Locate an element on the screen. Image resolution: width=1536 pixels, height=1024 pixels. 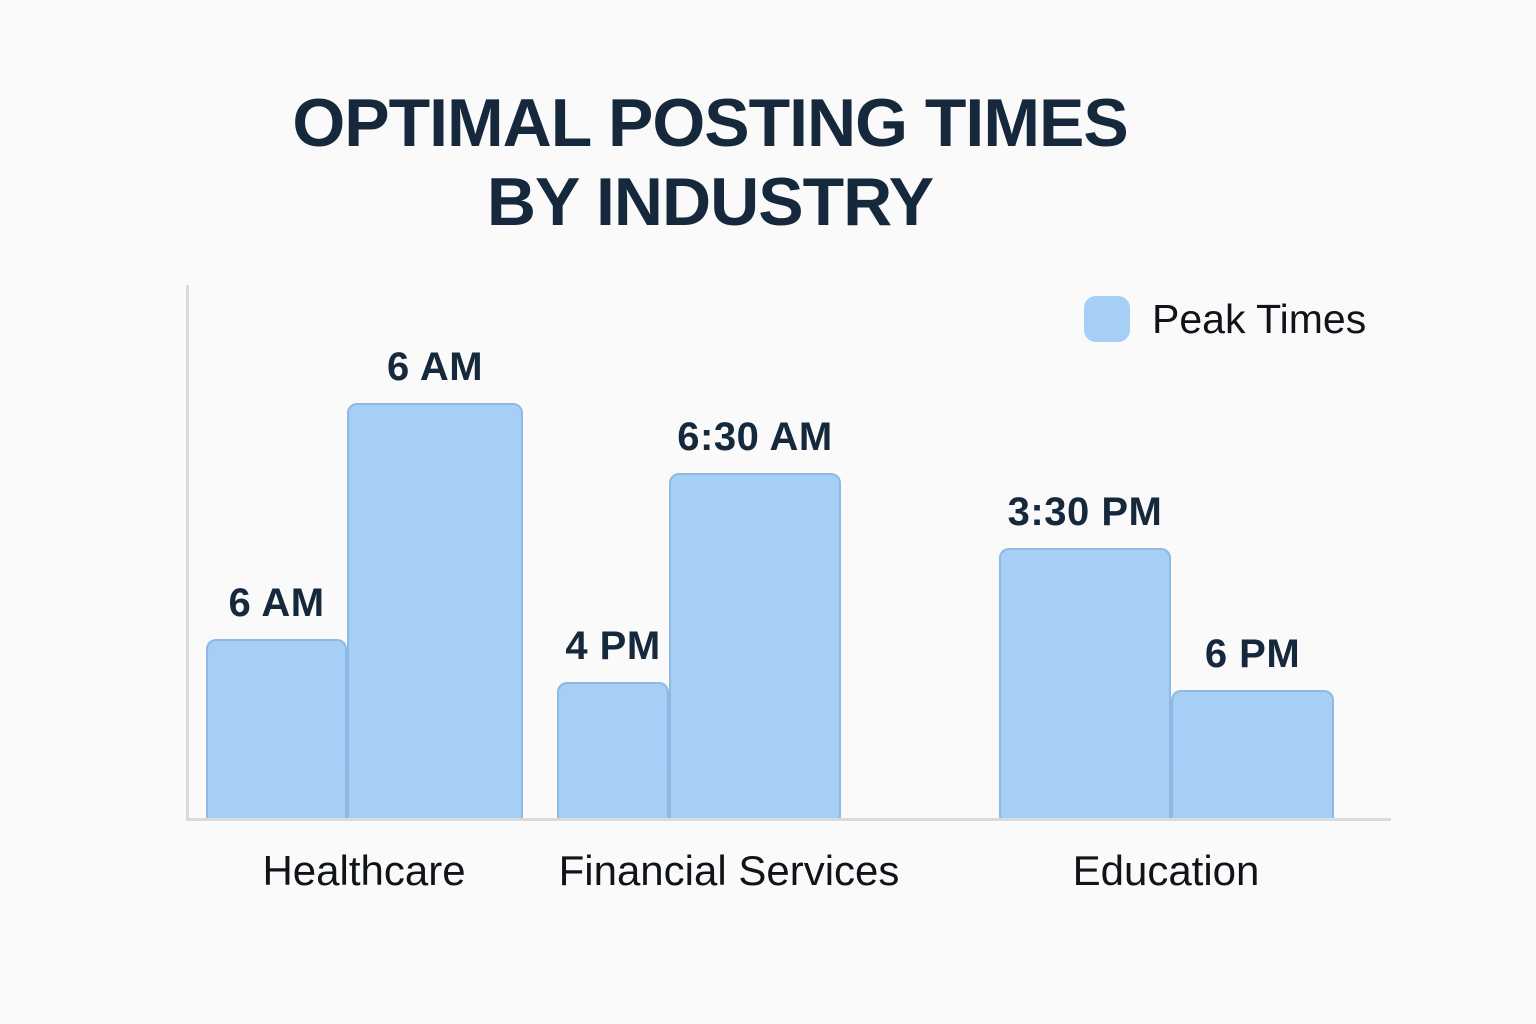
bar-value-label: 4 PM is located at coordinates (613, 646).